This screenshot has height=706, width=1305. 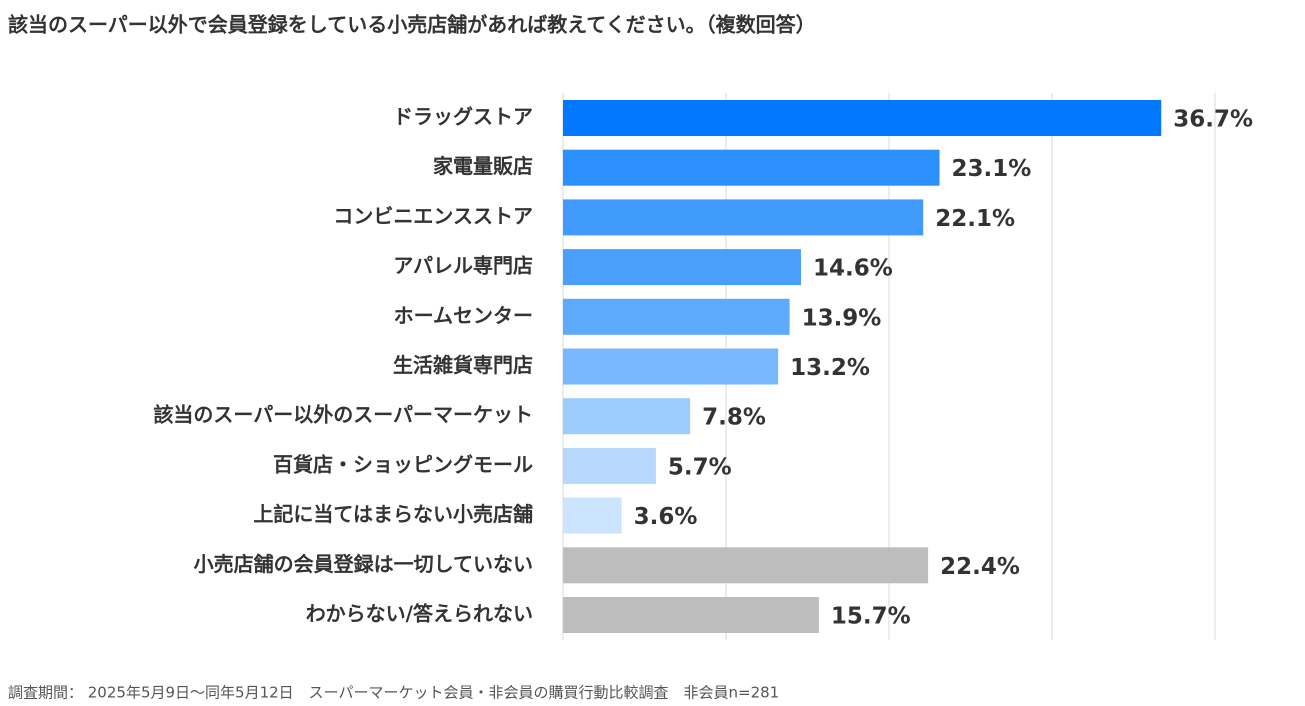 What do you see at coordinates (975, 219) in the screenshot?
I see `value-label: 22.1%` at bounding box center [975, 219].